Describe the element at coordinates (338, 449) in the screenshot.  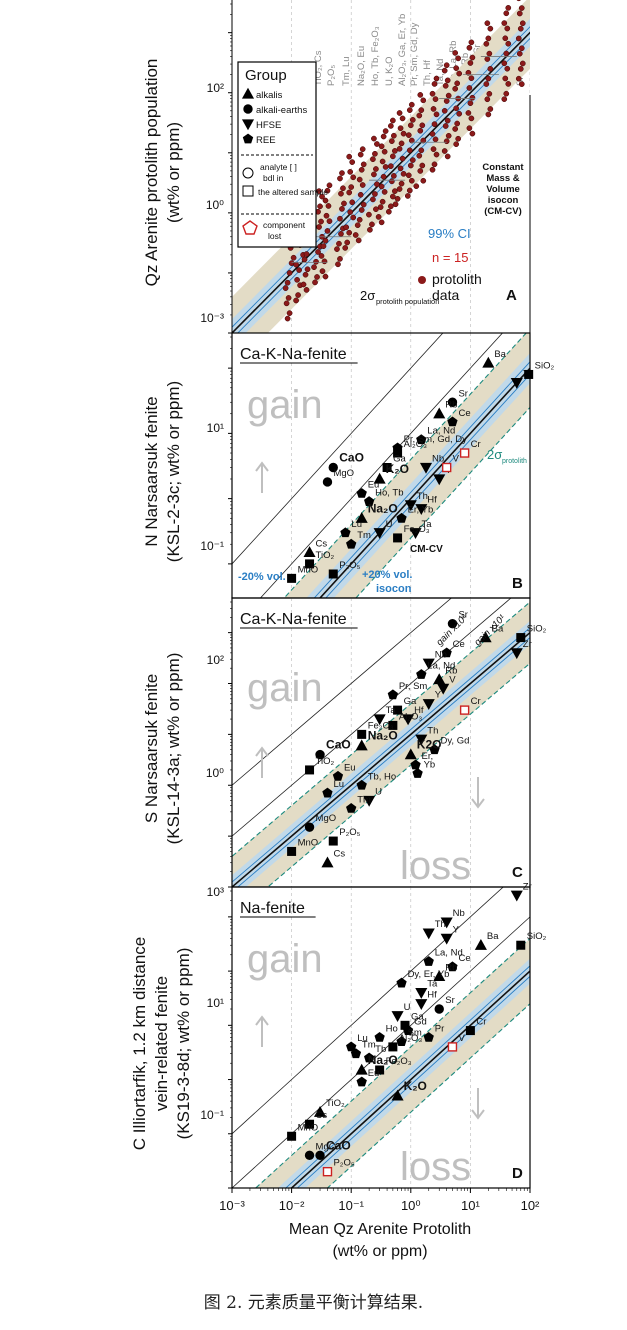
I see `gain-x100-line` at that location.